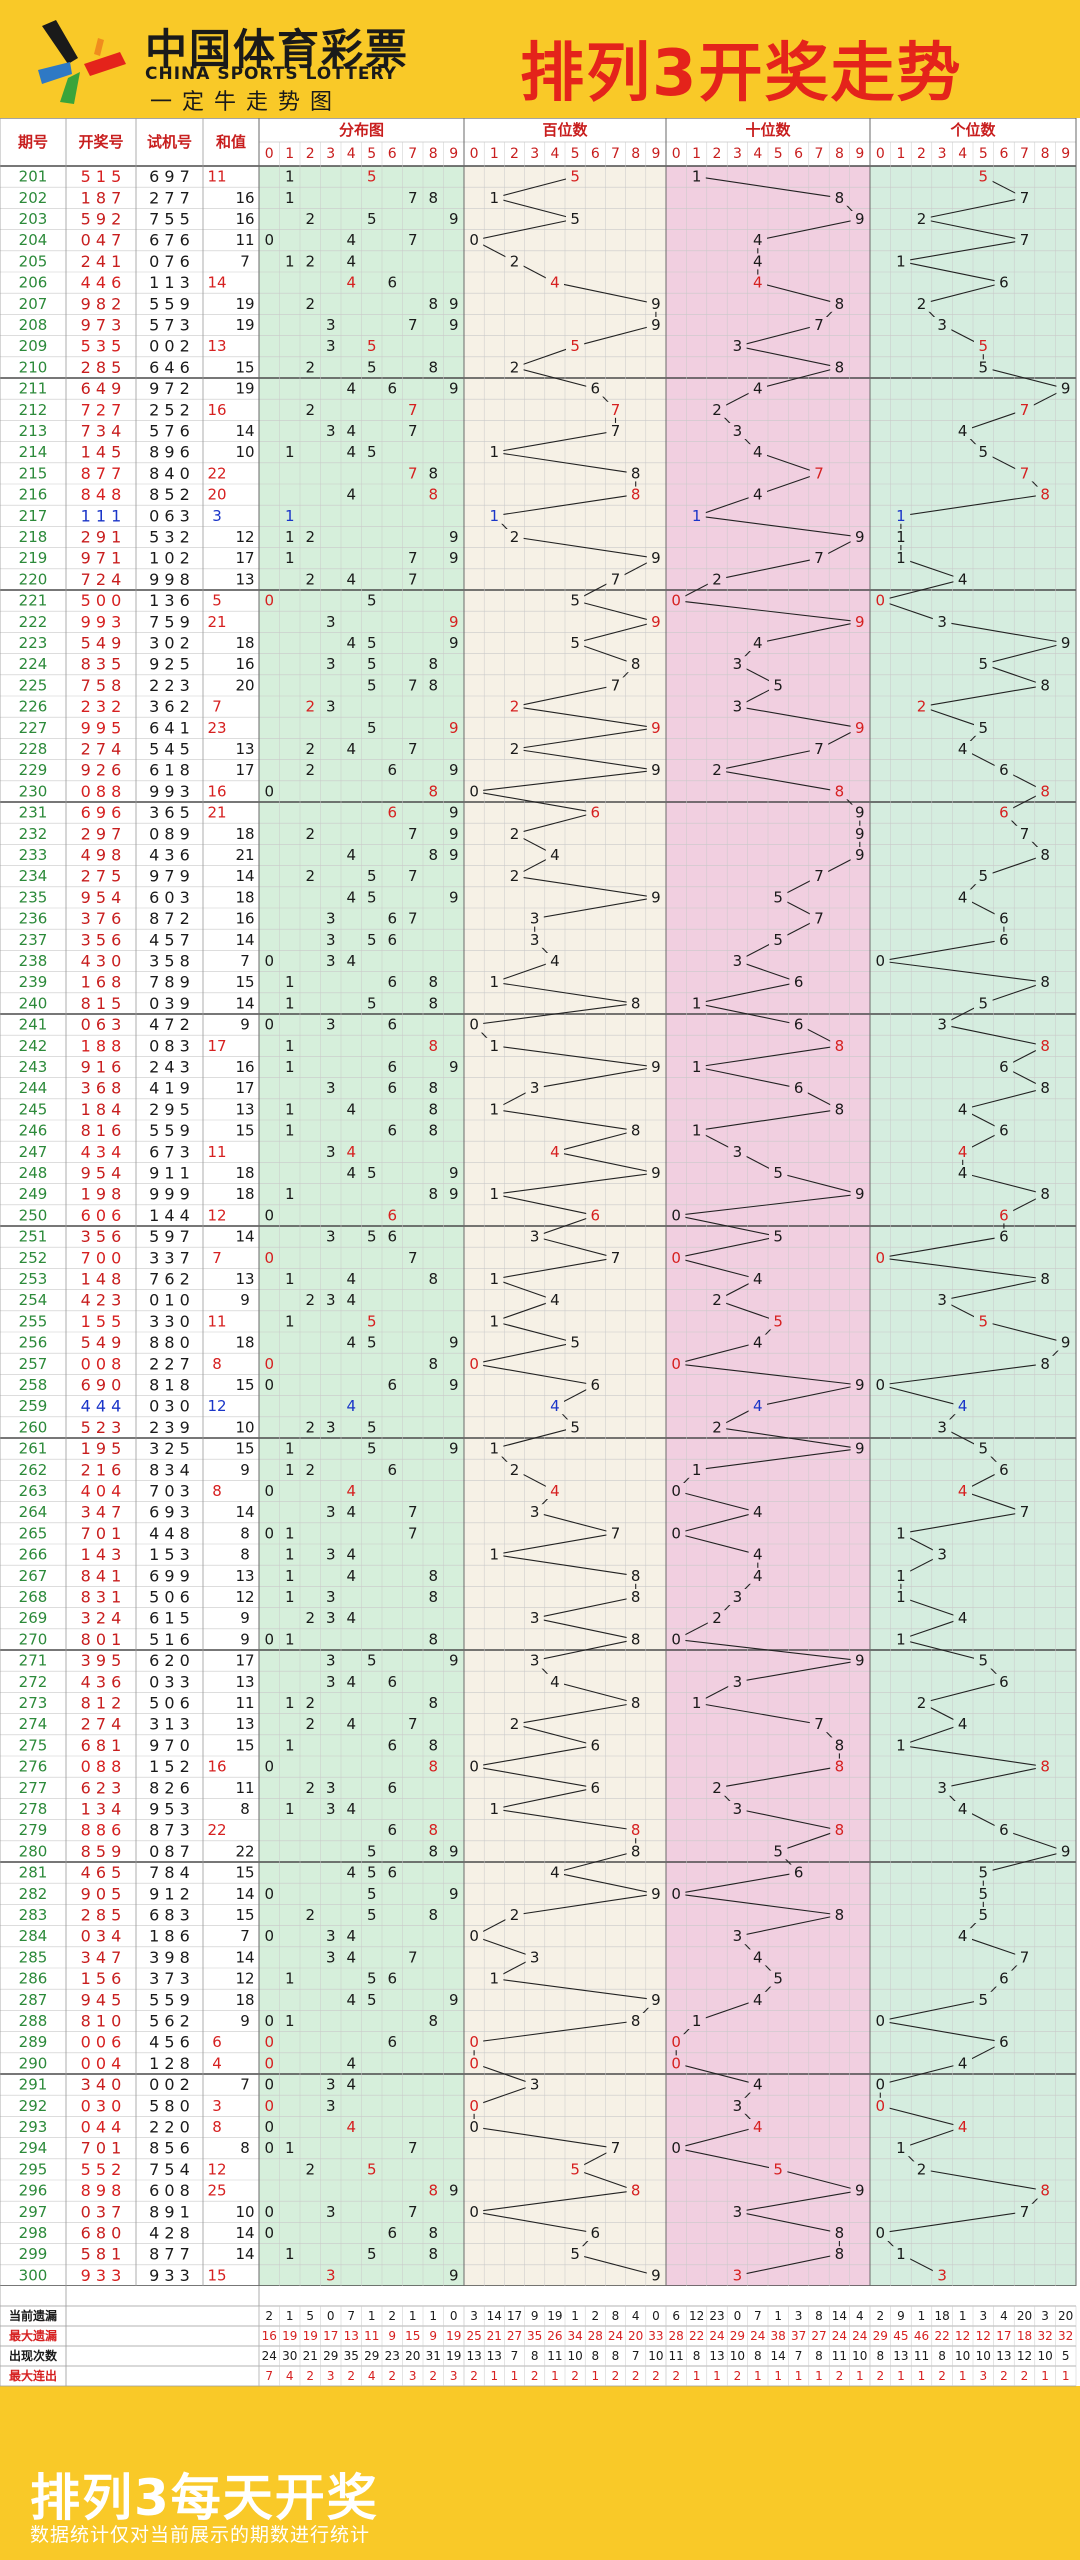 Image resolution: width=1080 pixels, height=2560 pixels. Describe the element at coordinates (269, 1491) in the screenshot. I see `dist-mark: 0` at that location.